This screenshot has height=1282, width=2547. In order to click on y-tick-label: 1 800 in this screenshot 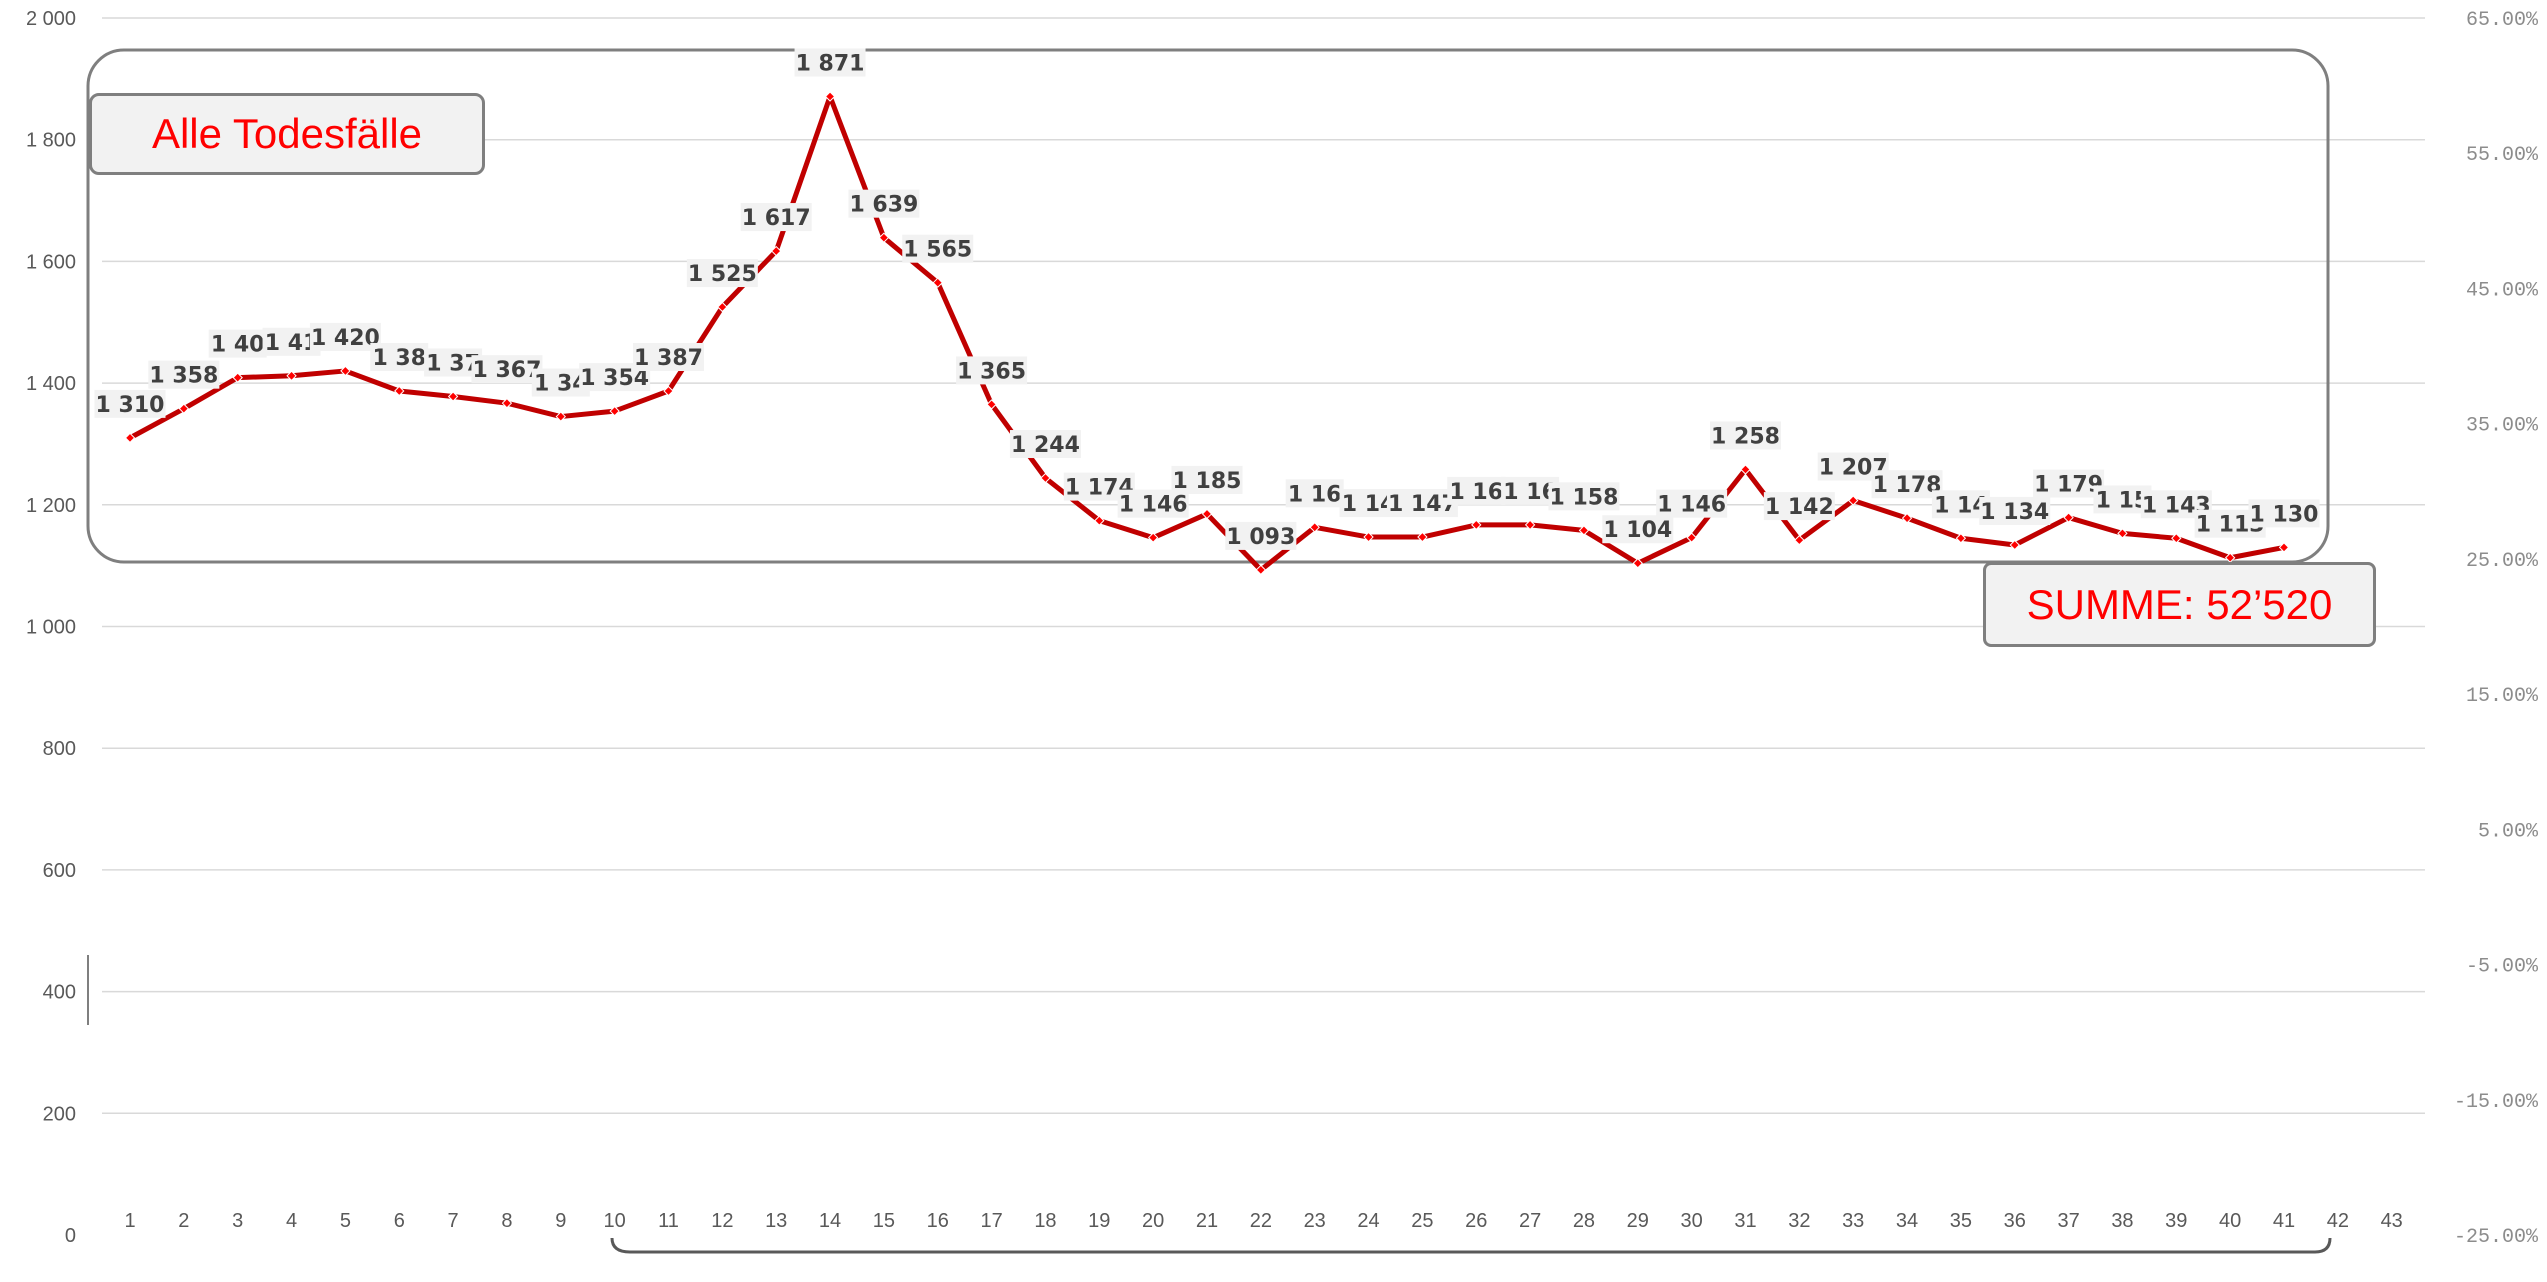, I will do `click(51, 141)`.